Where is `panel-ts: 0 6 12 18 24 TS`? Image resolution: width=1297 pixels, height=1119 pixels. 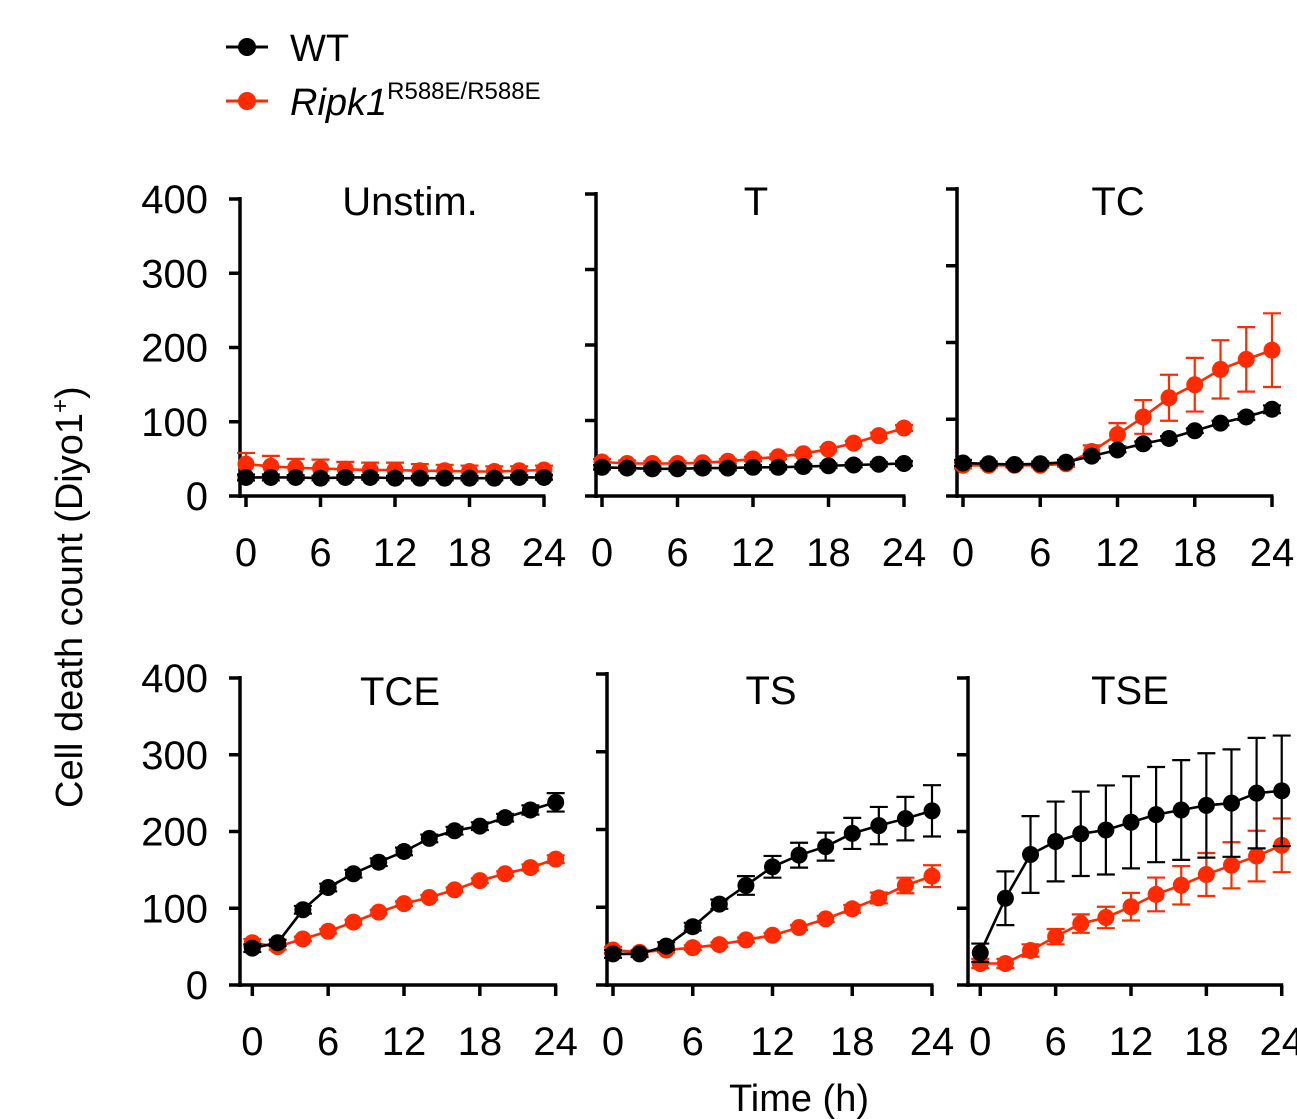
panel-ts: 0 6 12 18 24 TS is located at coordinates (775, 866).